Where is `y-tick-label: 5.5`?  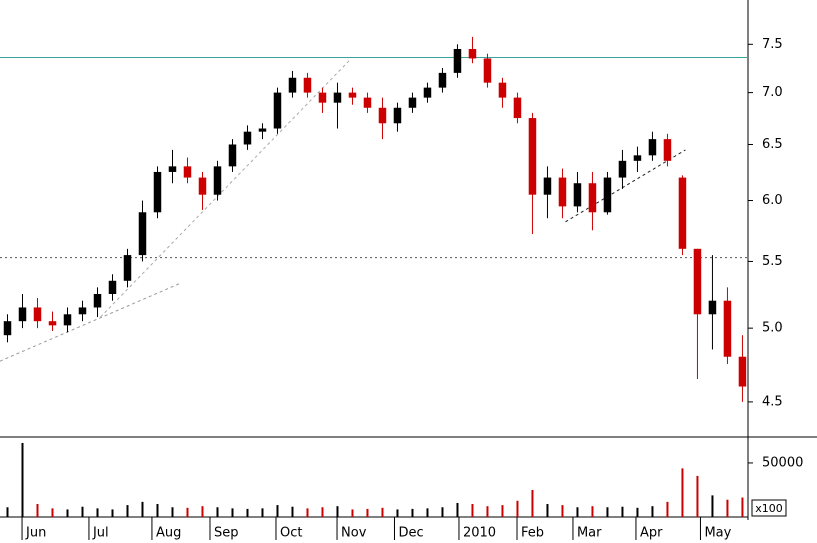
y-tick-label: 5.5 is located at coordinates (772, 261).